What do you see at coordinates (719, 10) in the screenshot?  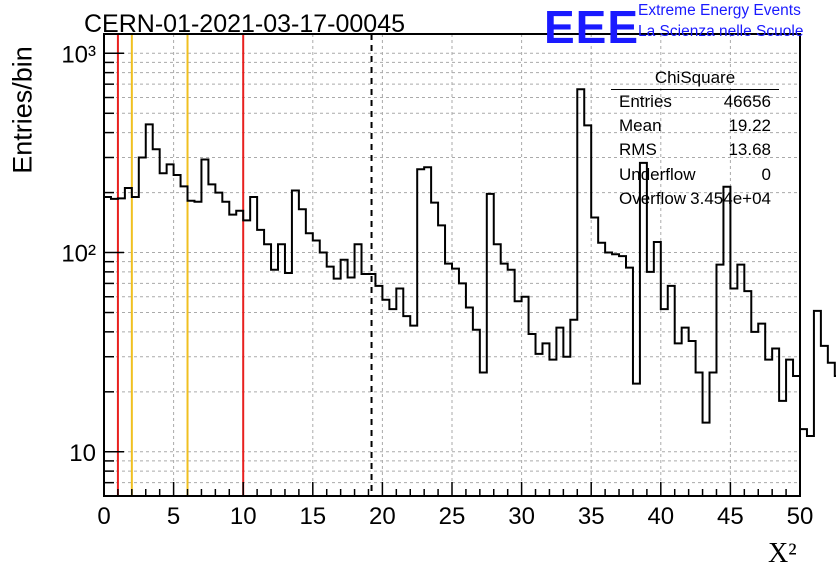 I see `eee-logo-line1: Extreme Energy Events` at bounding box center [719, 10].